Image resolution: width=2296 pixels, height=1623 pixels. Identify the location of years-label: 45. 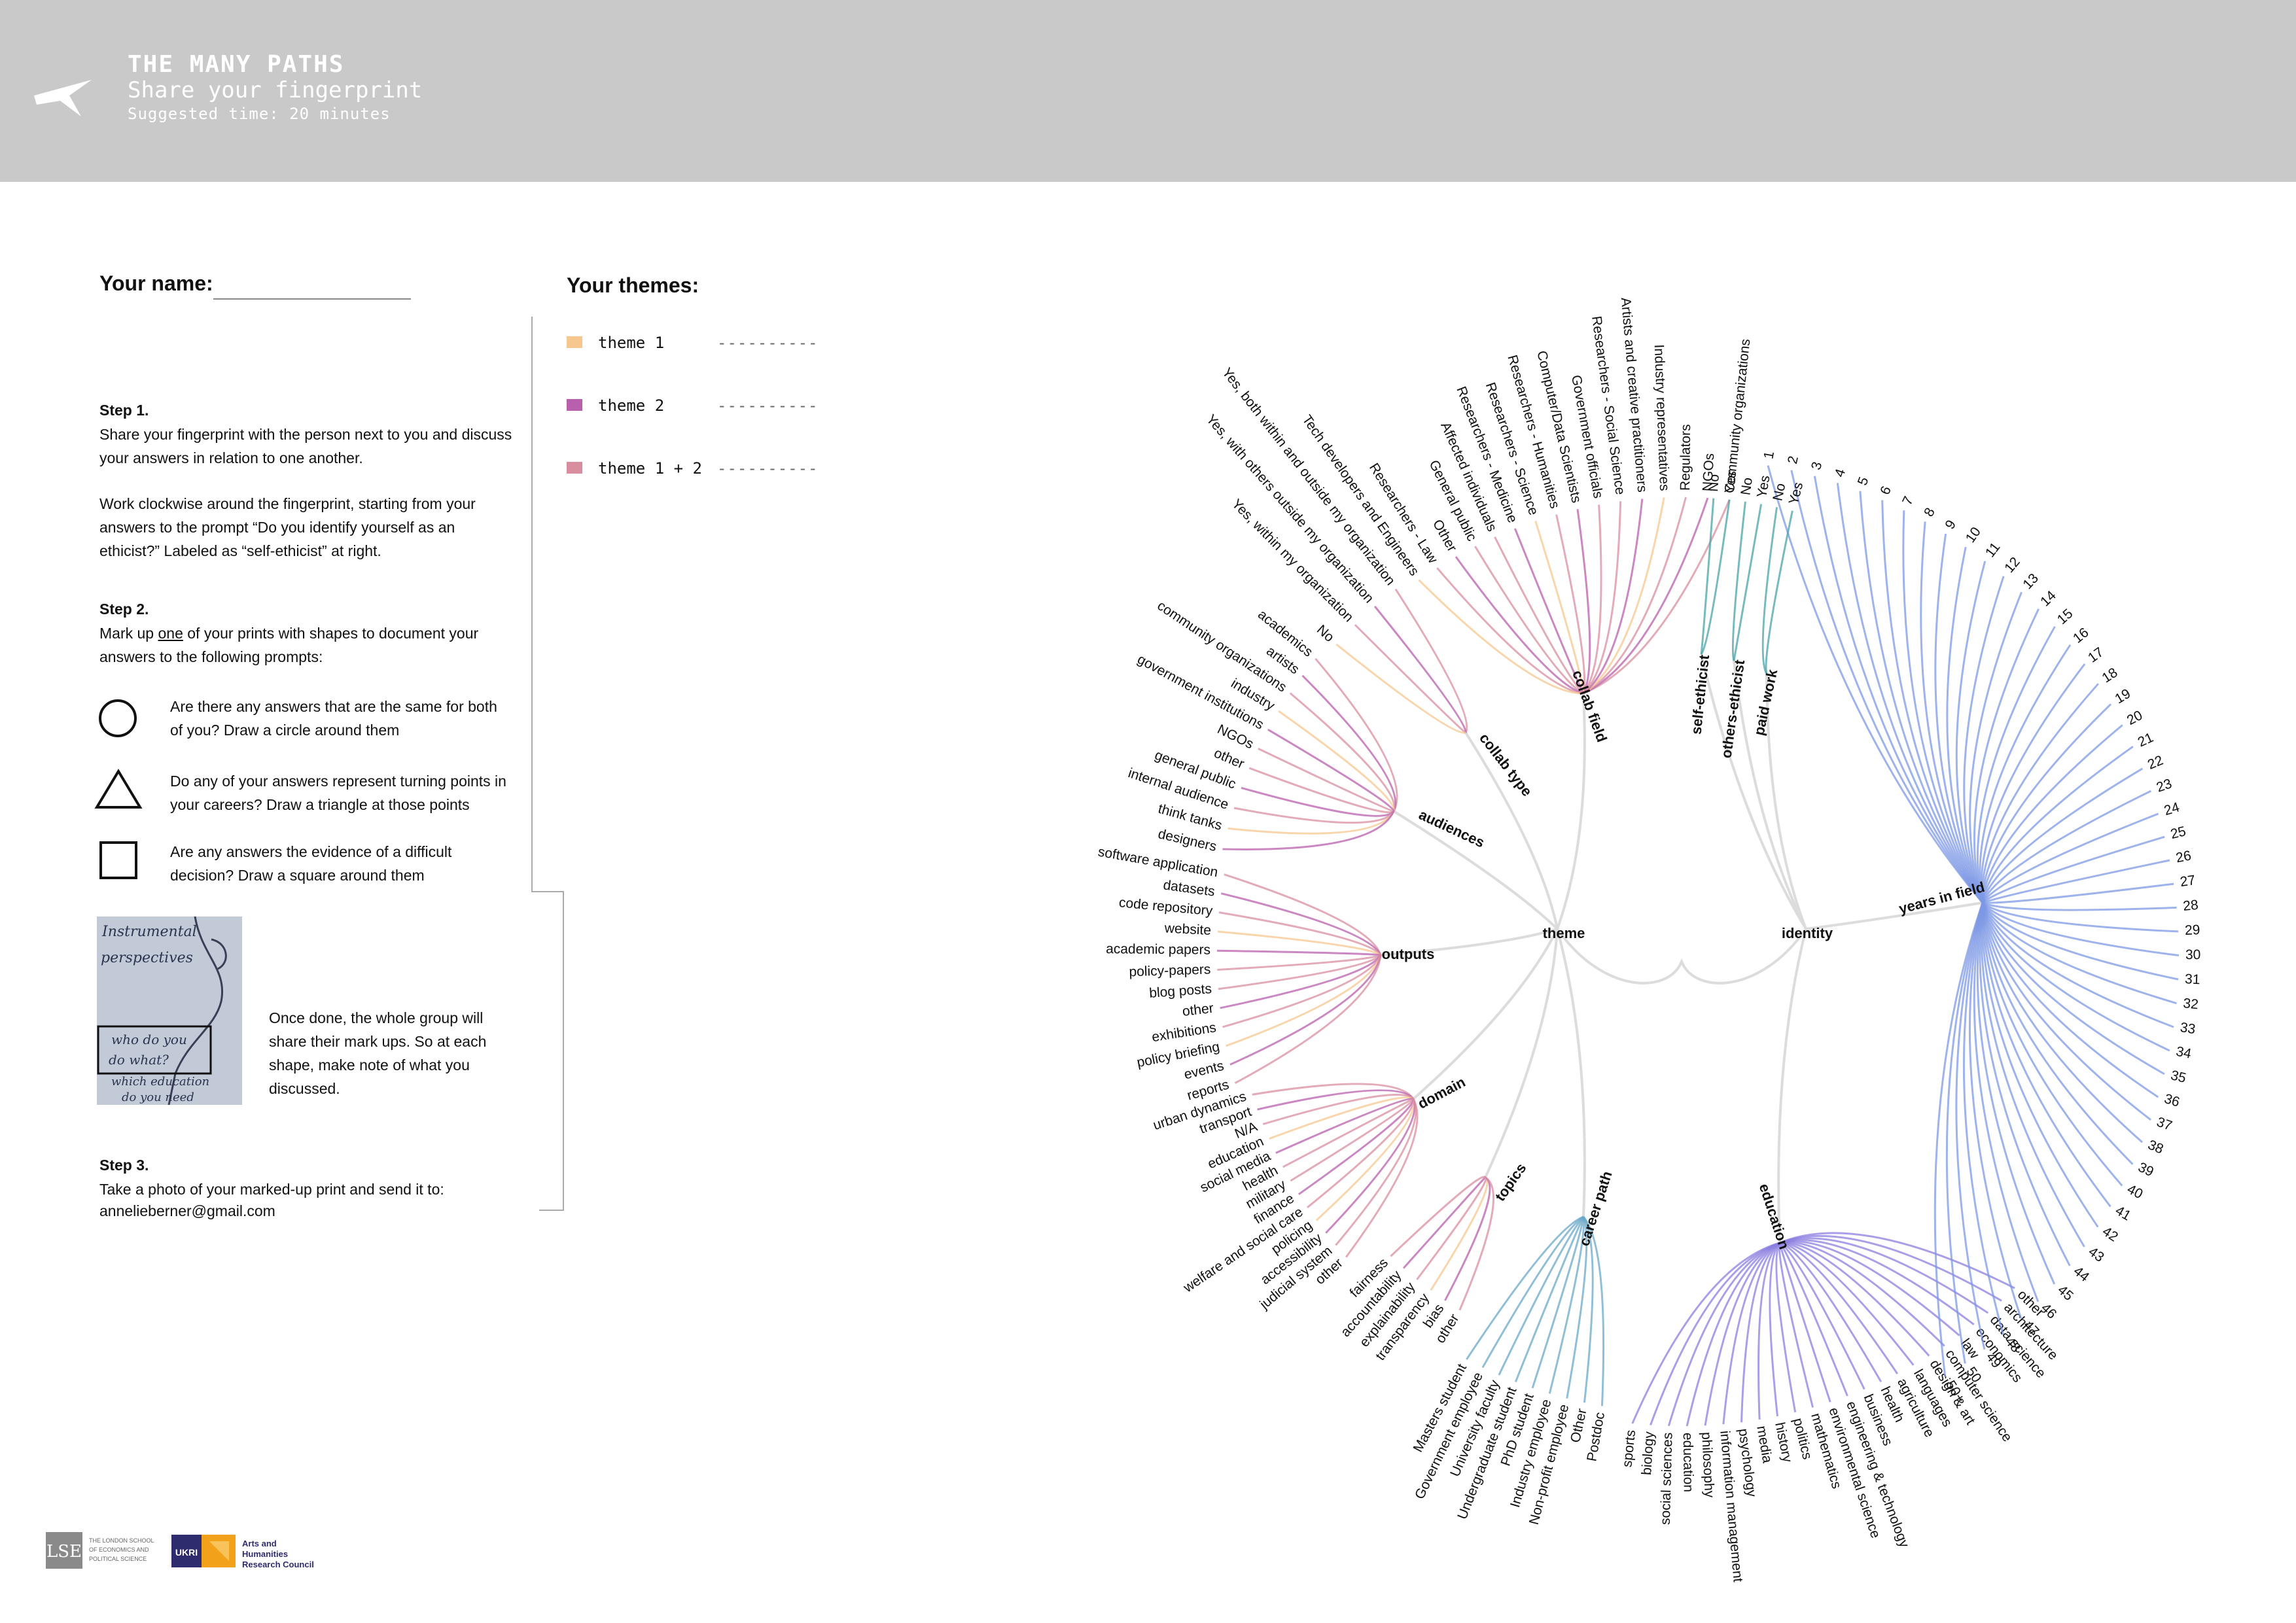
(2065, 1293).